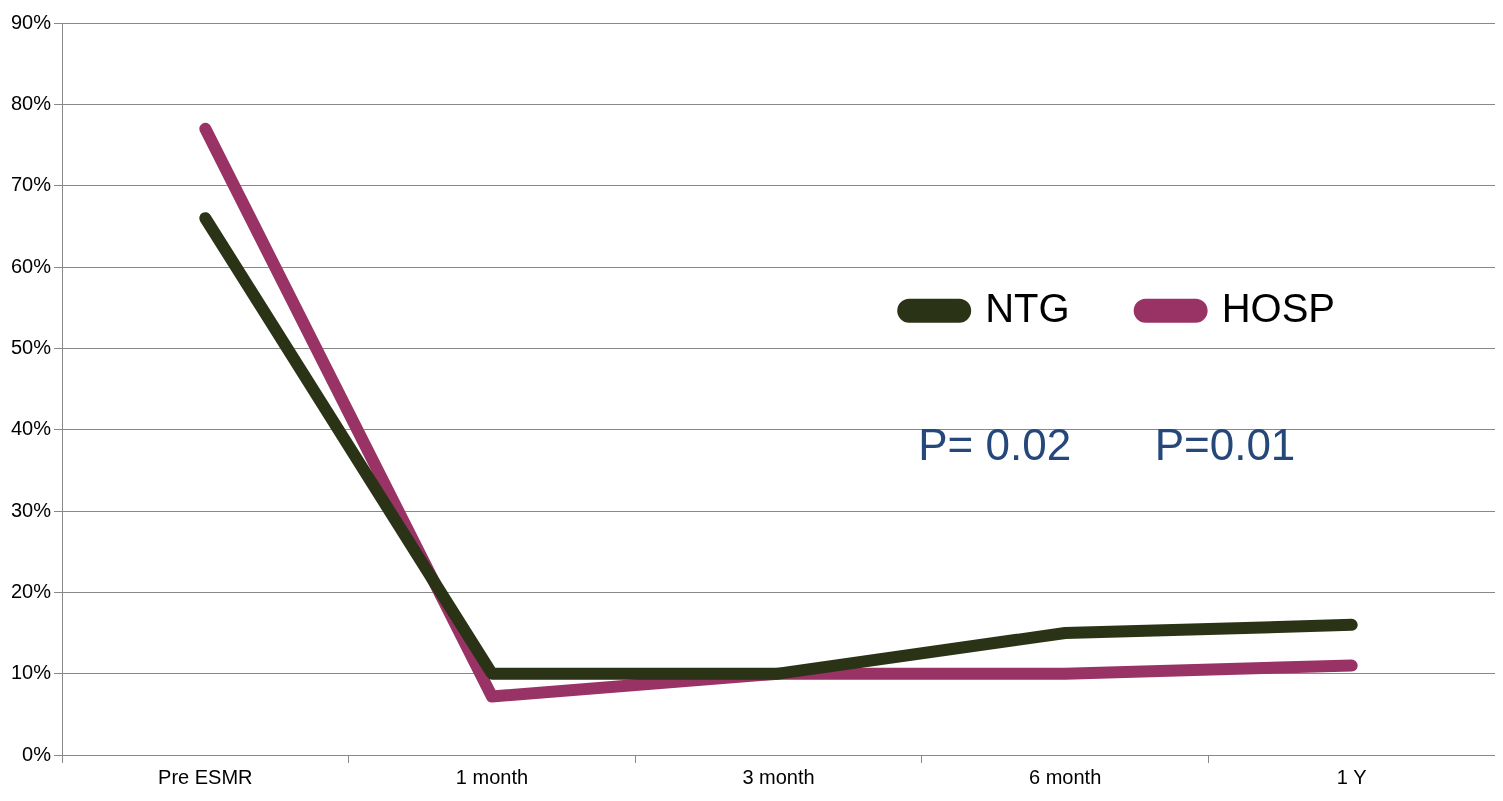 Image resolution: width=1503 pixels, height=801 pixels. What do you see at coordinates (995, 444) in the screenshot?
I see `annotation: P= 0.02` at bounding box center [995, 444].